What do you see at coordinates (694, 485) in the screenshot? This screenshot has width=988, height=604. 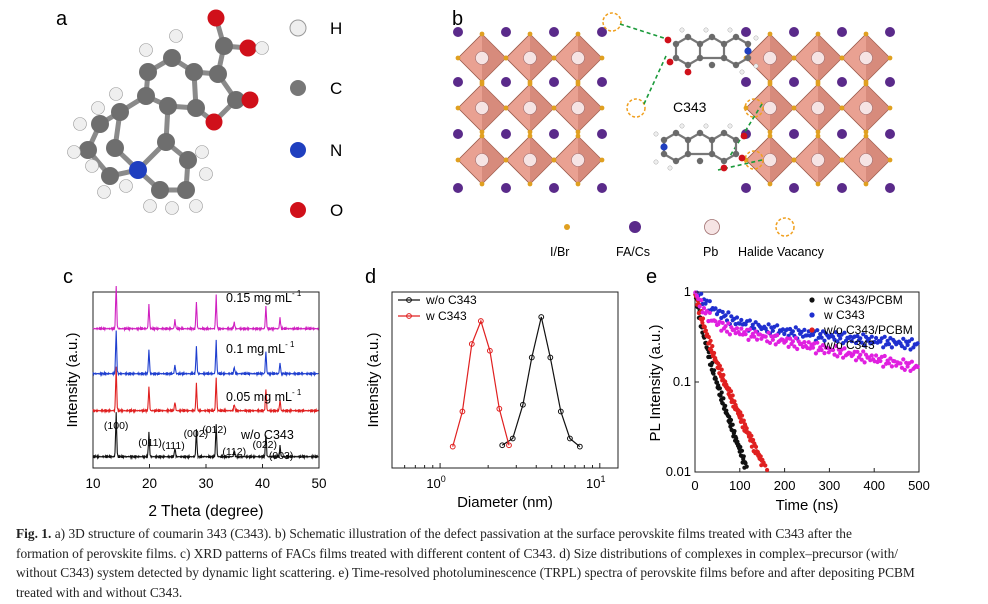 I see `trpl-x-tick-label: 0` at bounding box center [694, 485].